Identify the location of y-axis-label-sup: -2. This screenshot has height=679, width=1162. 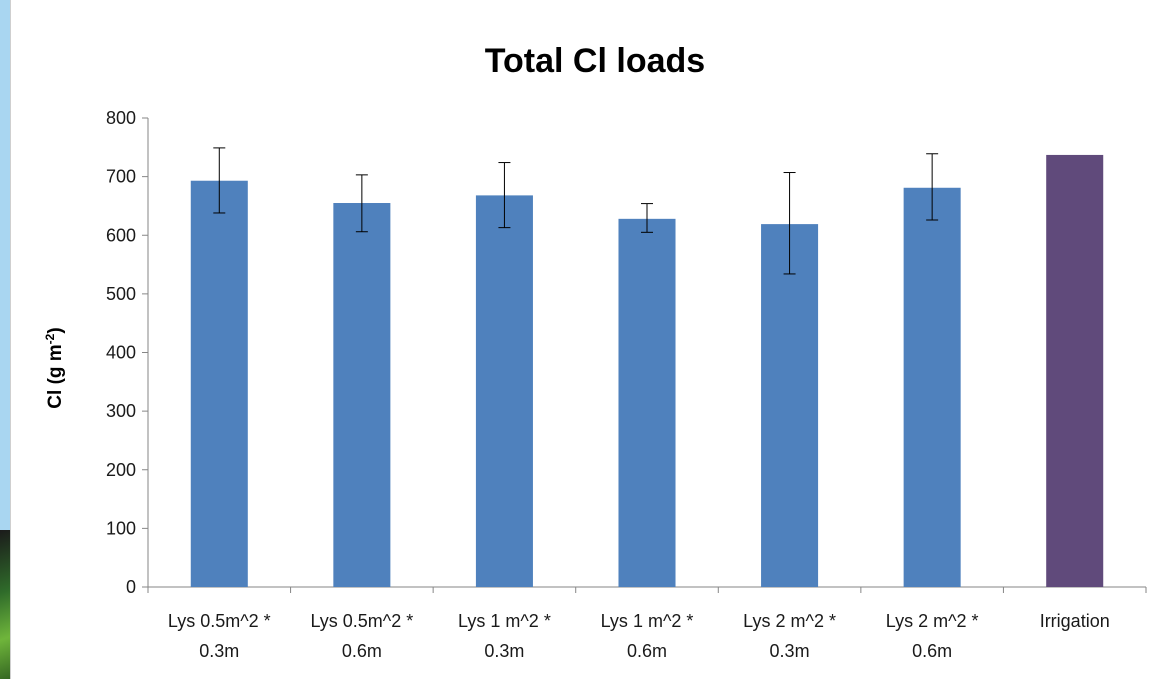
(50, 338).